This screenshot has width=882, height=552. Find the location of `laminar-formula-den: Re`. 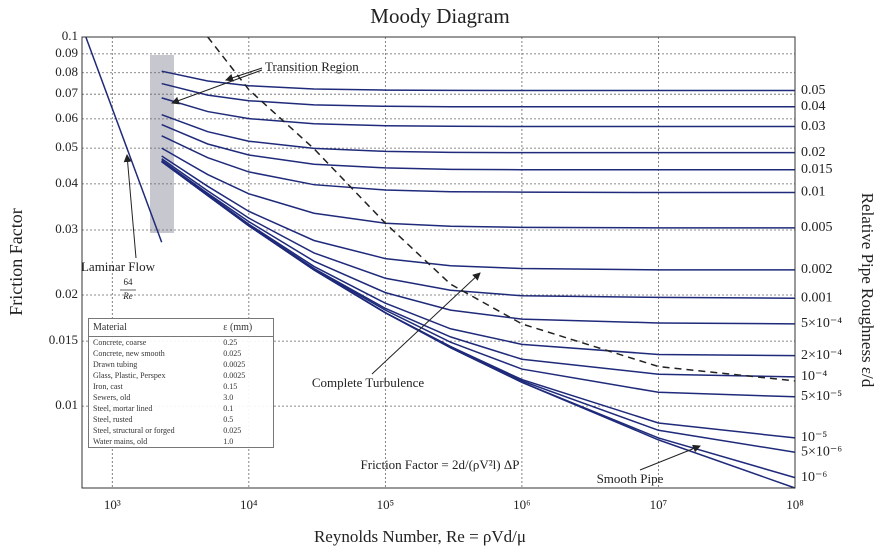

laminar-formula-den: Re is located at coordinates (127, 296).